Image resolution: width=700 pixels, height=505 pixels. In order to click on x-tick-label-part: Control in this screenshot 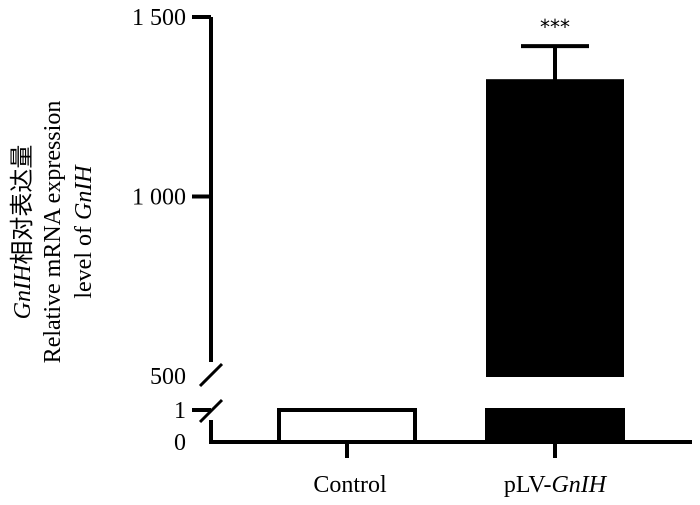, I will do `click(350, 485)`.